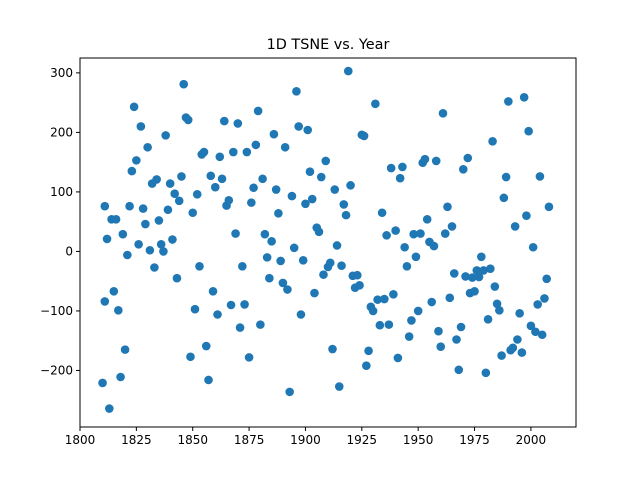 Image resolution: width=640 pixels, height=484 pixels. Describe the element at coordinates (362, 440) in the screenshot. I see `x-tick-label: 1925` at that location.